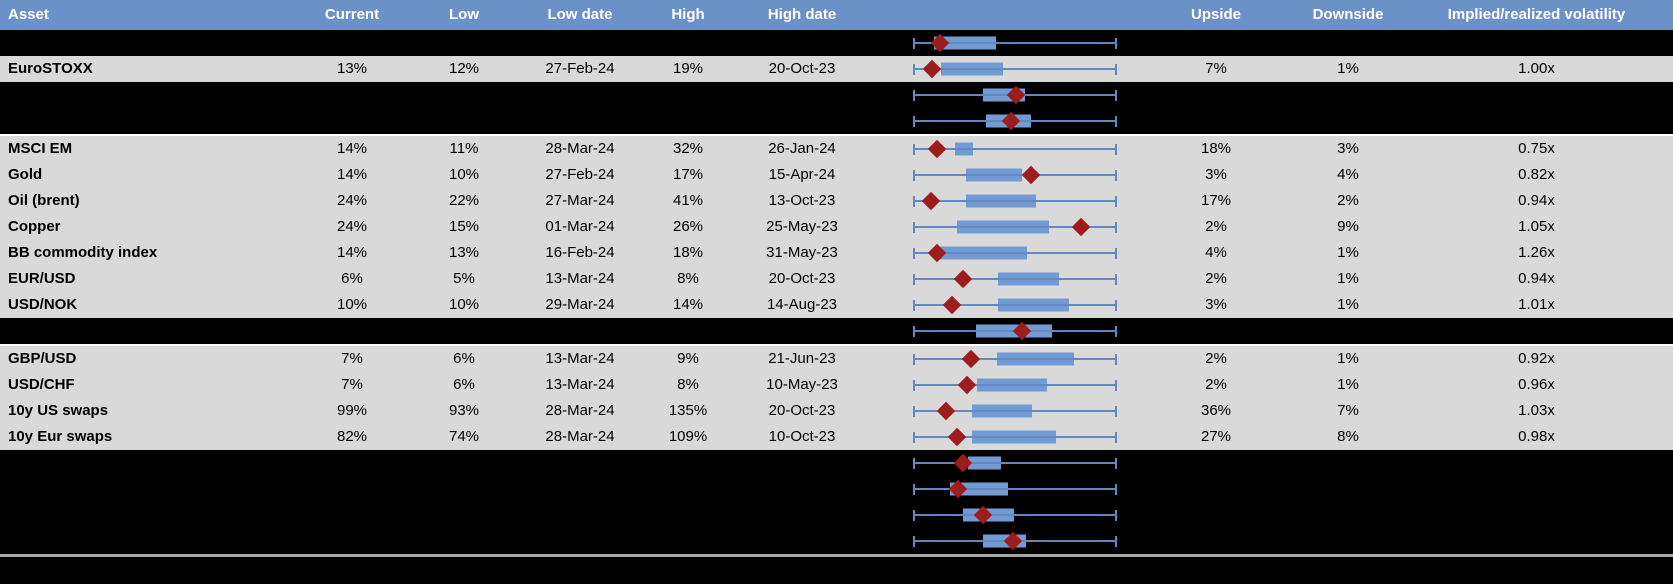 The height and width of the screenshot is (584, 1673). What do you see at coordinates (688, 200) in the screenshot?
I see `high-cell: 41%` at bounding box center [688, 200].